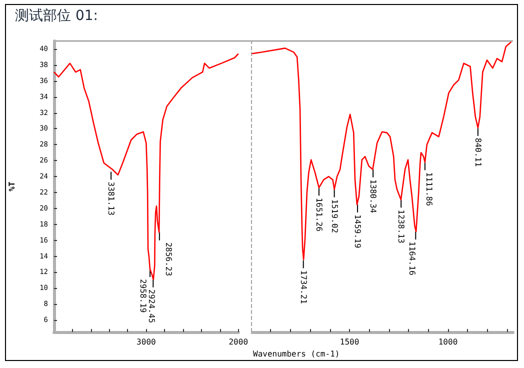 This screenshot has height=368, width=524. I want to click on annotation: 1734.21, so click(303, 287).